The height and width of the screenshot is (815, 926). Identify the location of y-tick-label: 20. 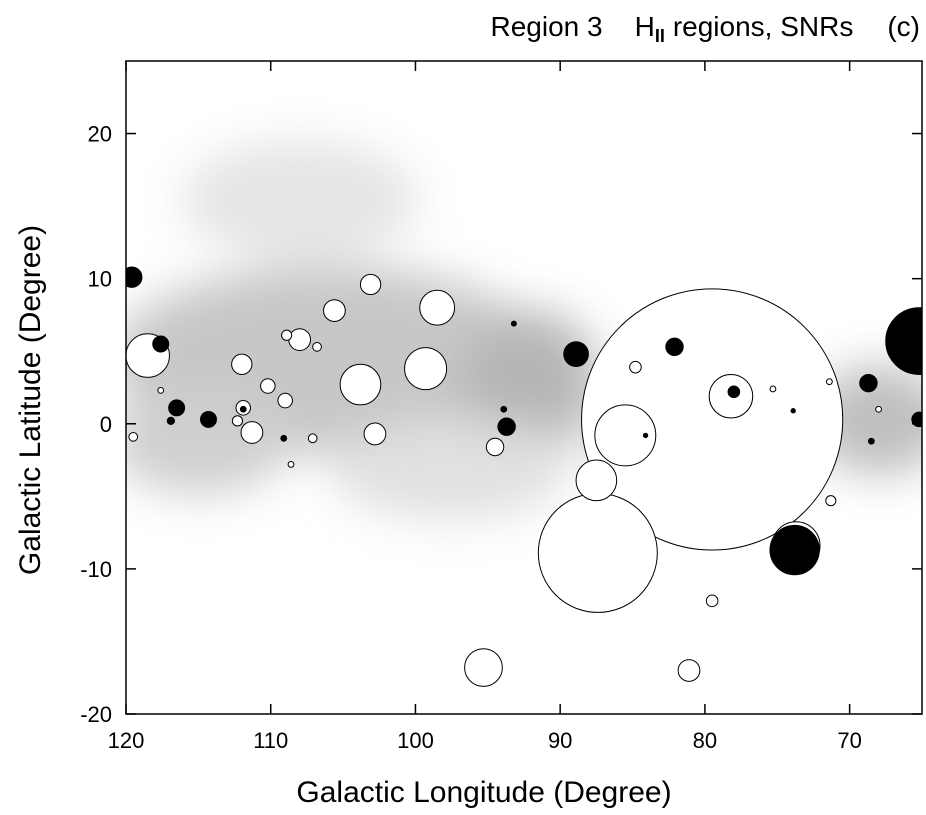
(100, 134).